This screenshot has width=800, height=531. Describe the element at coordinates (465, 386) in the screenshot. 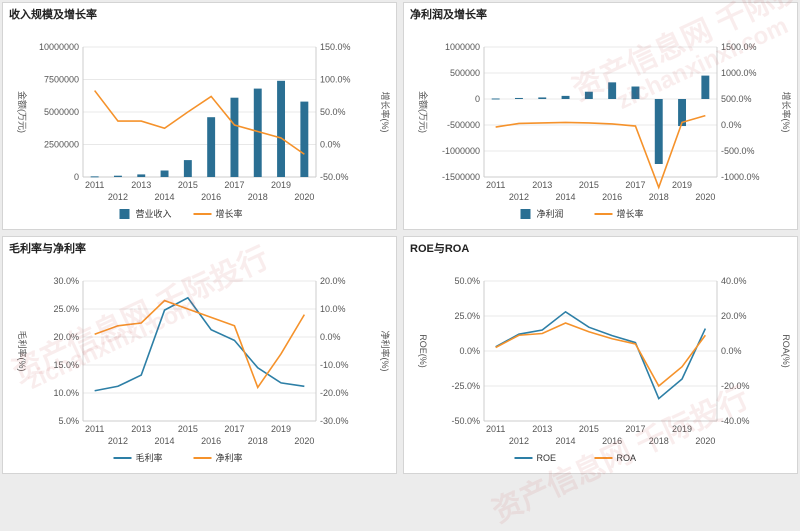

I see `y-tick-label: -25.0%` at that location.